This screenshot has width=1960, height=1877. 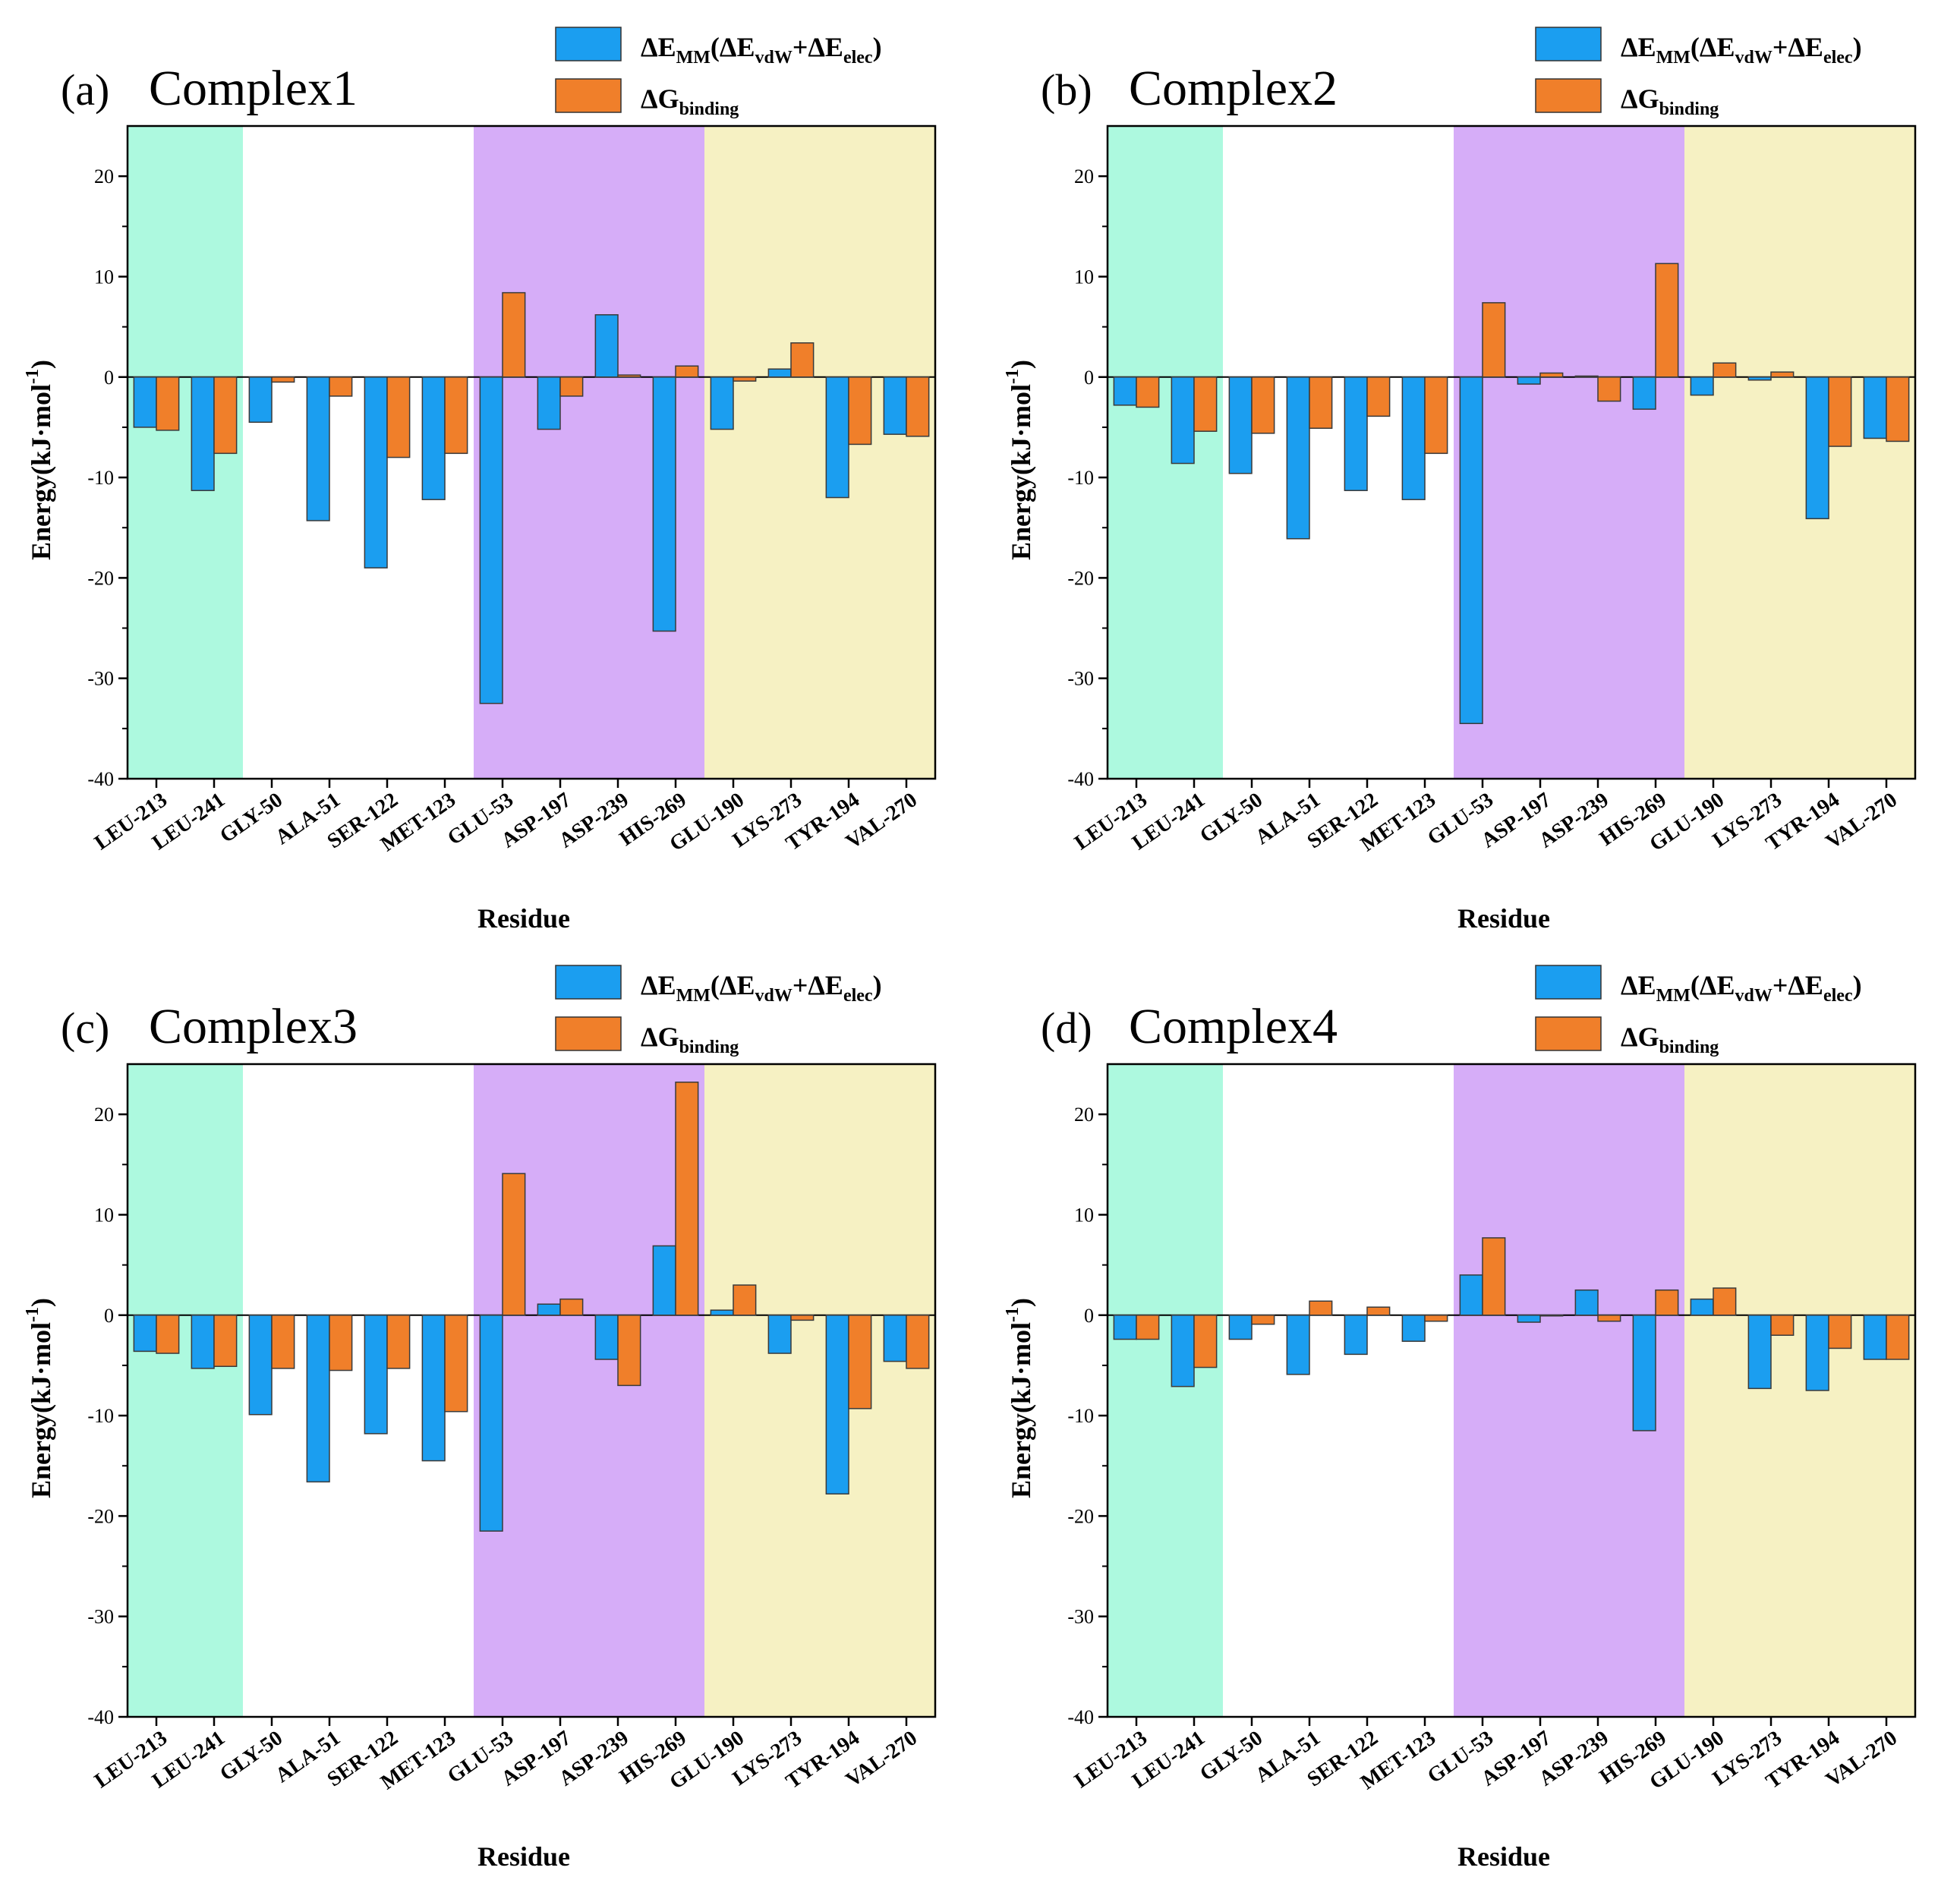 I want to click on y-tick-label: 0, so click(x=1089, y=378).